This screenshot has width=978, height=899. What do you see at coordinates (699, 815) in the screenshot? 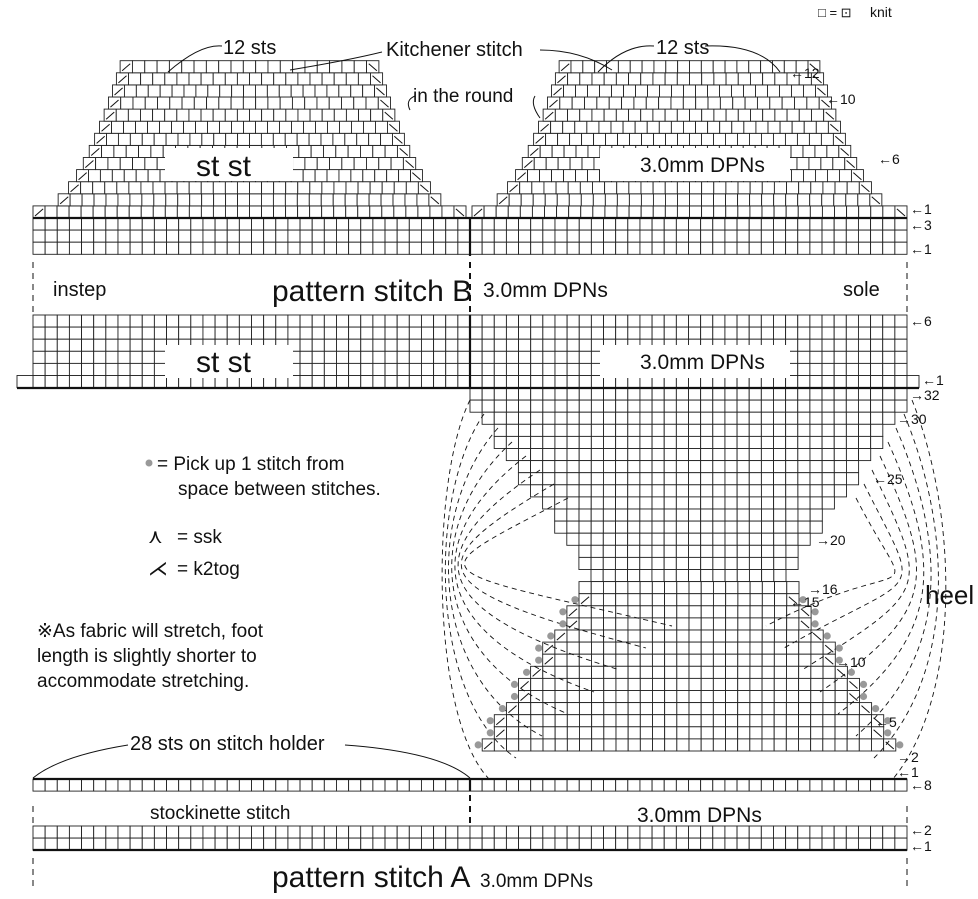
I see `label-dpn-bottom: 3.0mm DPNs` at bounding box center [699, 815].